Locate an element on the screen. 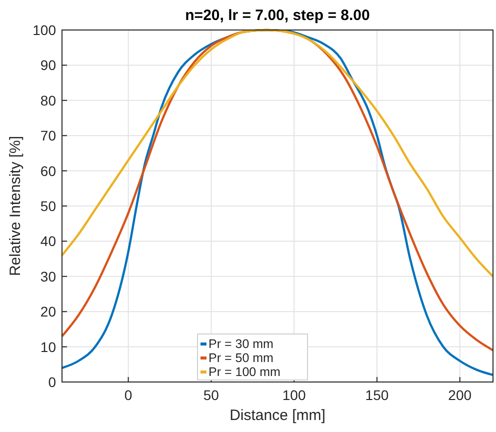 This screenshot has height=432, width=496. y-tick-label: 70 is located at coordinates (48, 136).